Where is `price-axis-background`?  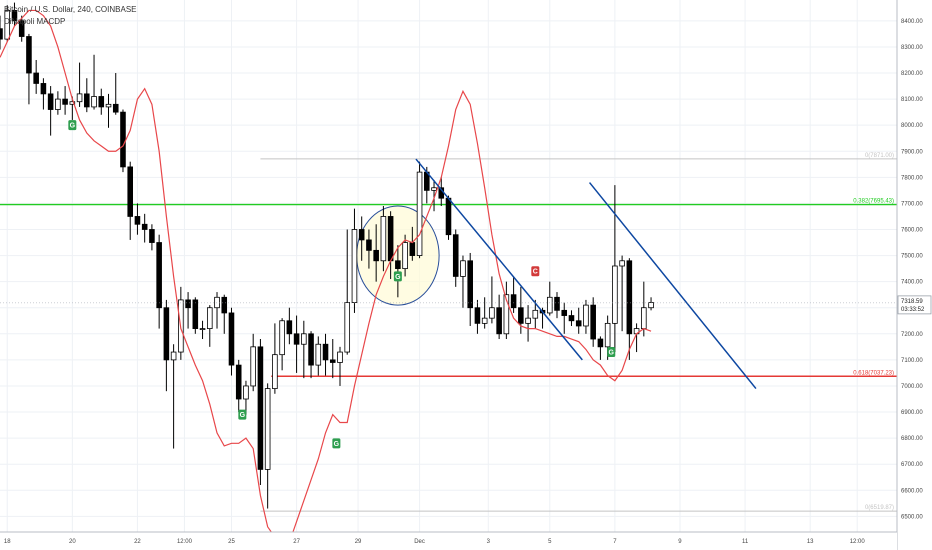
price-axis-background is located at coordinates (914, 275).